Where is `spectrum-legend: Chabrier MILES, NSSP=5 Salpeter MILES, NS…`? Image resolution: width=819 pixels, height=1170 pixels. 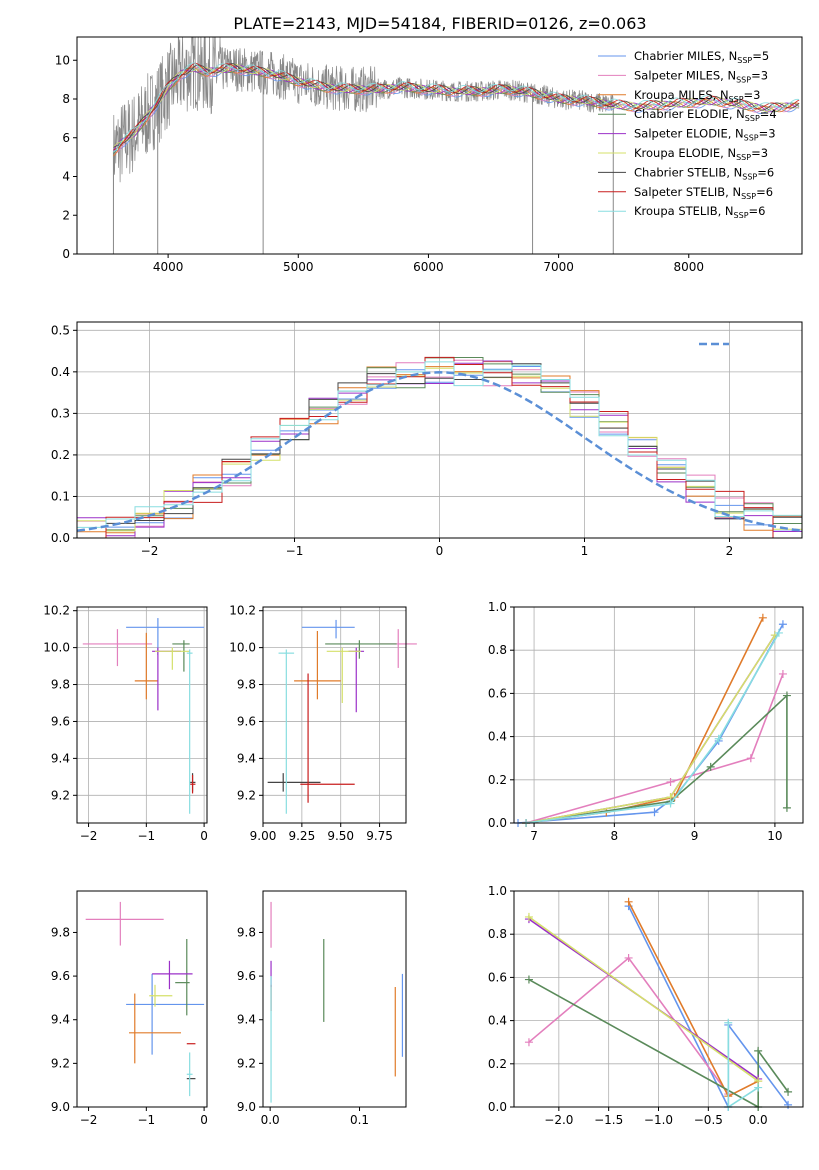
spectrum-legend: Chabrier MILES, NSSP=5 Salpeter MILES, NS… is located at coordinates (687, 134).